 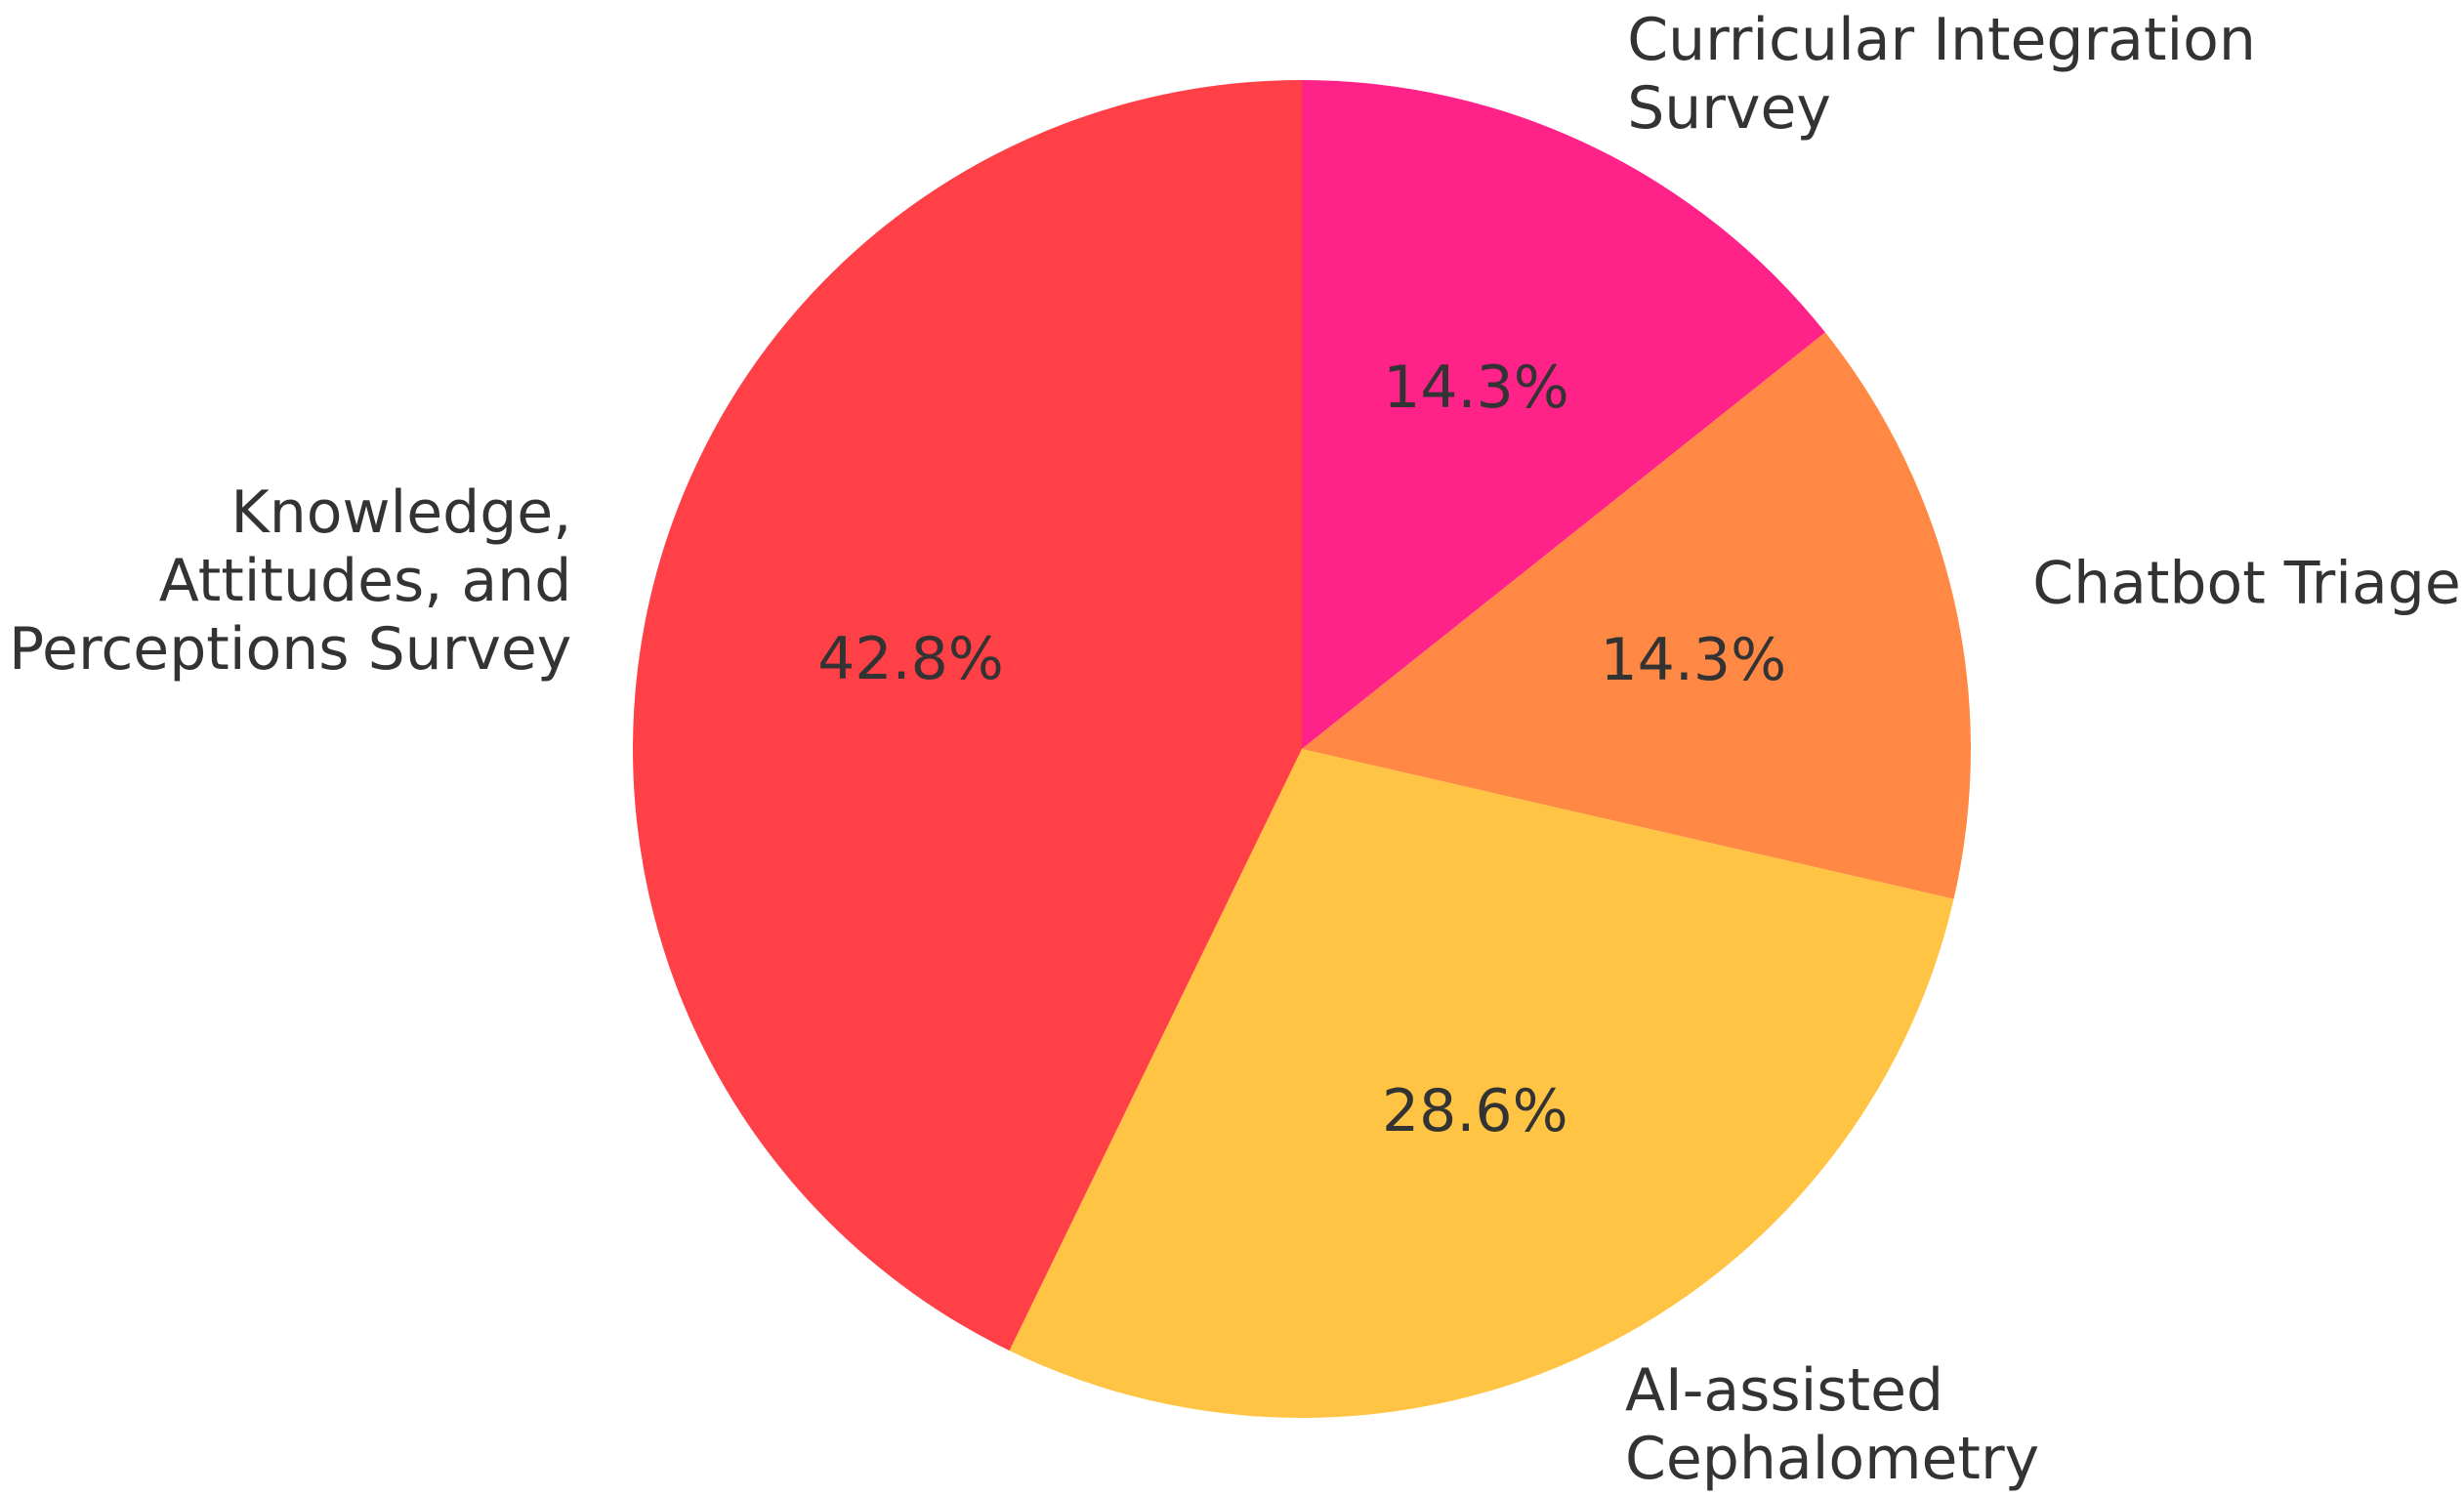 What do you see at coordinates (1942, 40) in the screenshot?
I see `category-label-0-line-0: Curricular Integration` at bounding box center [1942, 40].